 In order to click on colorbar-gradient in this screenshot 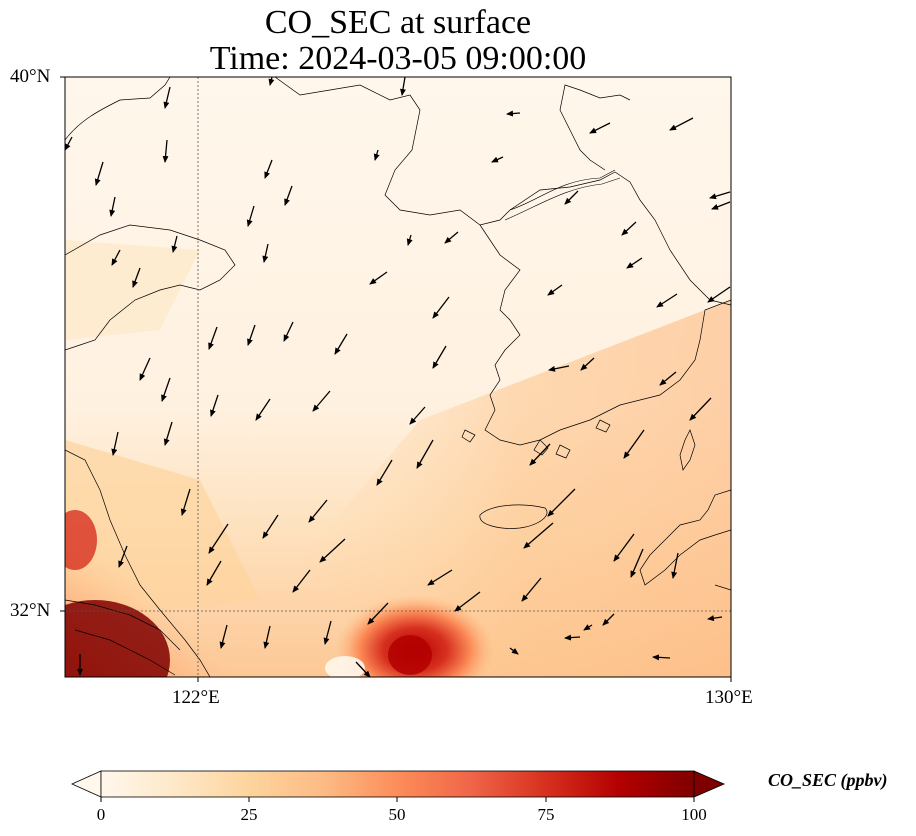, I will do `click(397, 784)`.